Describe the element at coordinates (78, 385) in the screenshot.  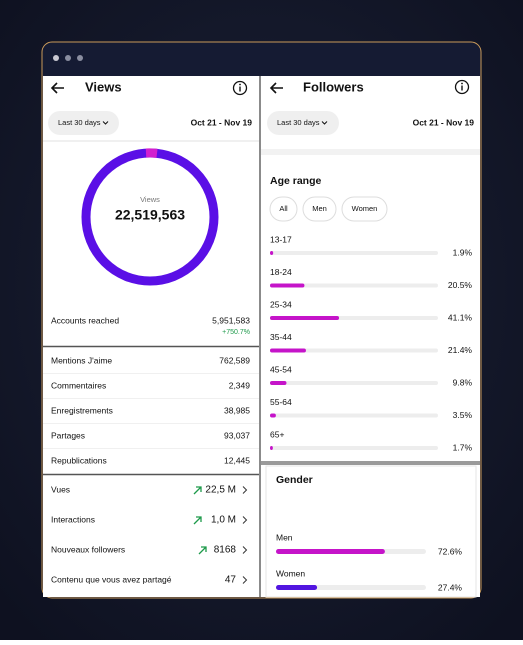
I see `metric-label: Commentaires` at that location.